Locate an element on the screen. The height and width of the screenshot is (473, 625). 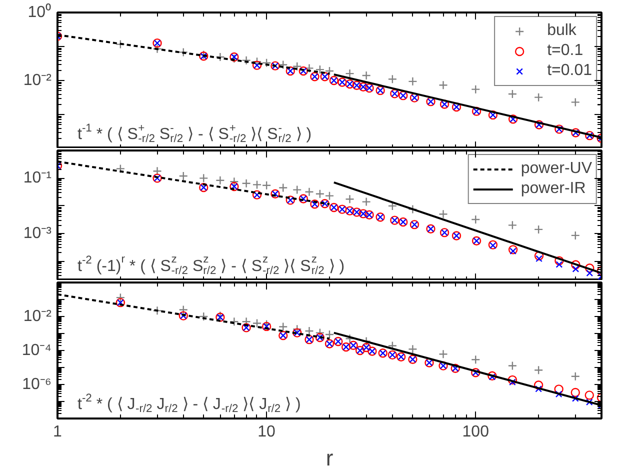
legend-label: t=0.1 is located at coordinates (565, 51).